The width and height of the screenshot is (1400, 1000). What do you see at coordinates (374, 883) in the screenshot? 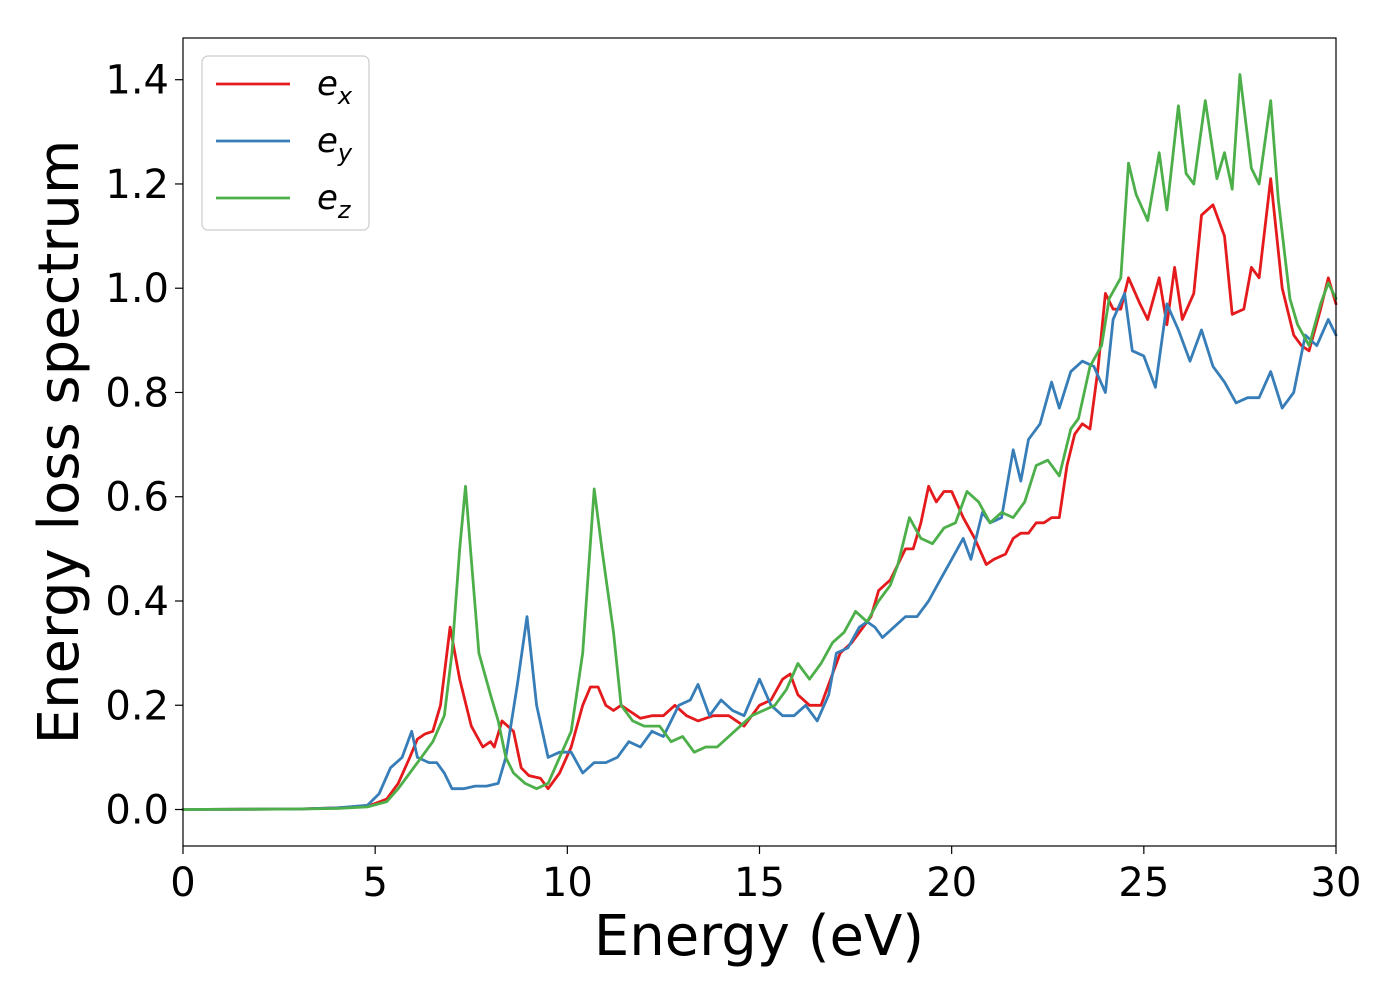
I see `x-tick-label: 5` at bounding box center [374, 883].